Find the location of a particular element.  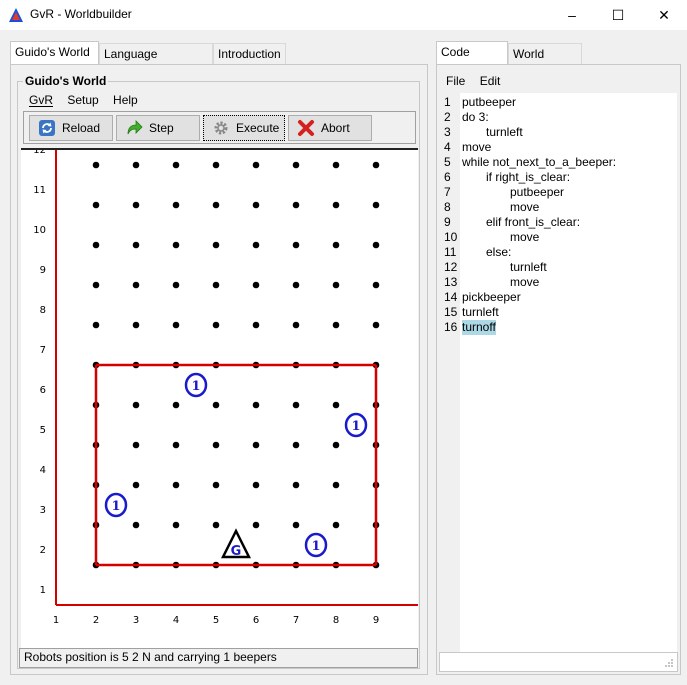

execute-button: Execute is located at coordinates (244, 128).